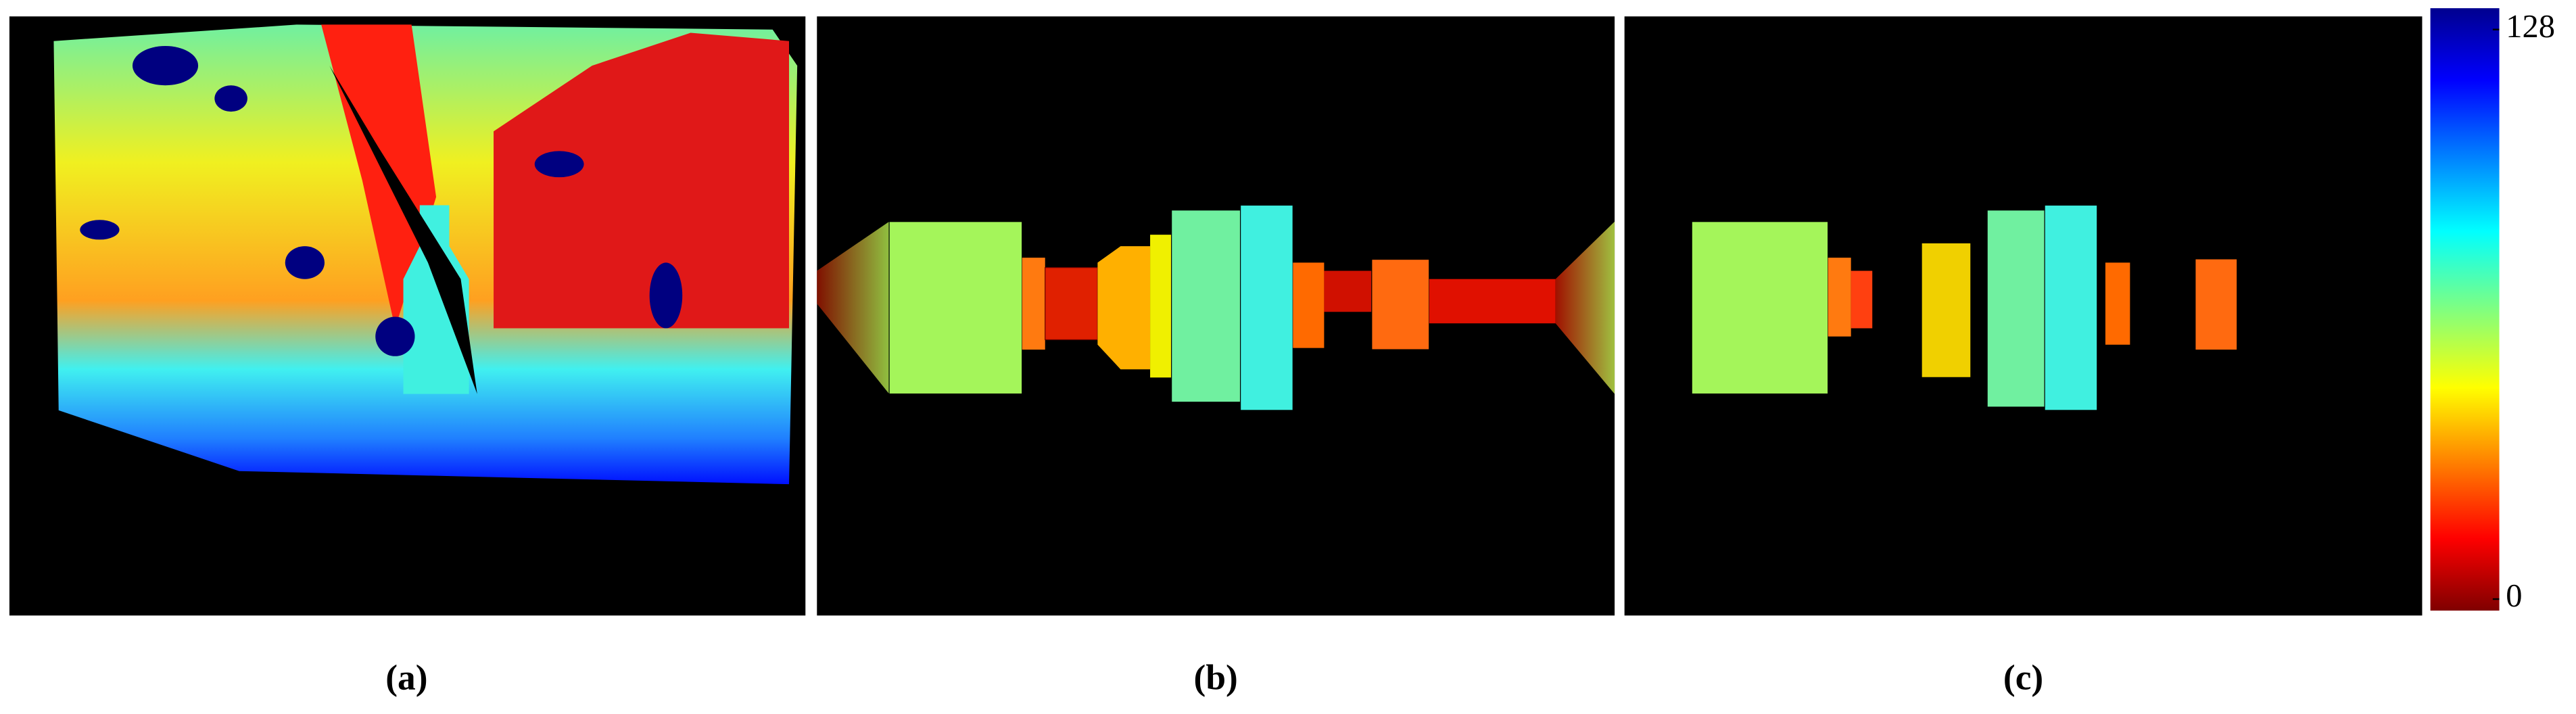 The height and width of the screenshot is (714, 2576). I want to click on colorbar, so click(2465, 310).